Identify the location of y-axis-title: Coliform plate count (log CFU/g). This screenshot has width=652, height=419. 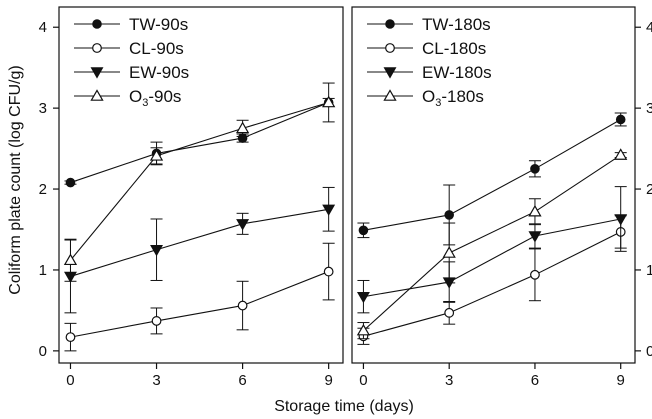
(15, 179).